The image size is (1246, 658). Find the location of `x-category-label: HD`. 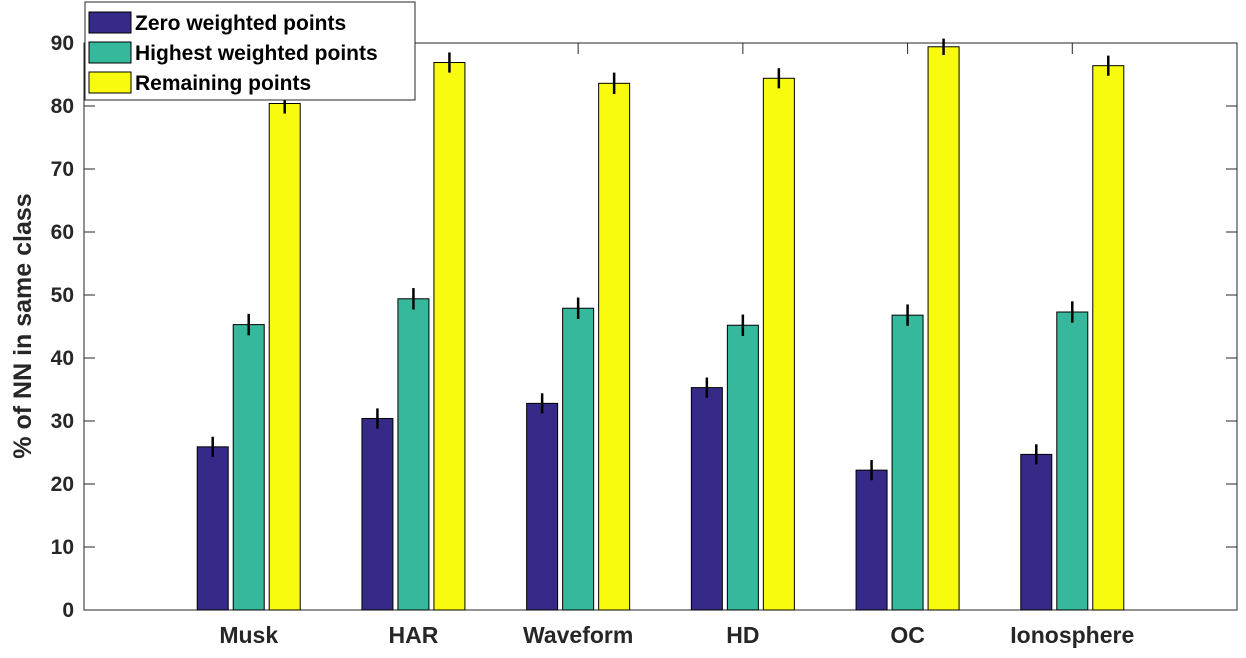

x-category-label: HD is located at coordinates (742, 635).